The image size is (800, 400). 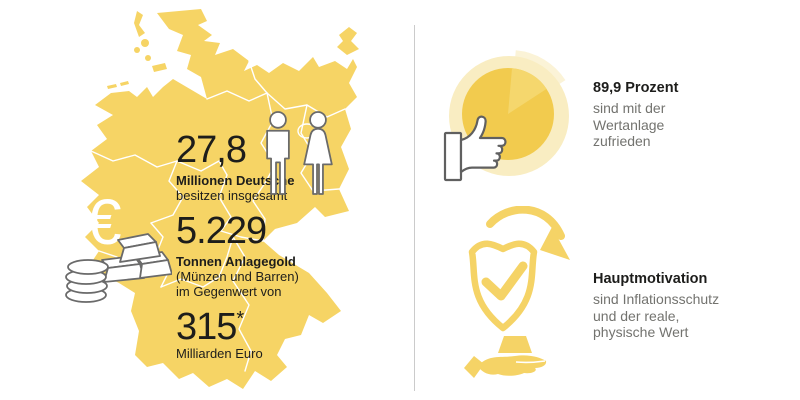 I want to click on euro-icon: €, so click(x=104, y=222).